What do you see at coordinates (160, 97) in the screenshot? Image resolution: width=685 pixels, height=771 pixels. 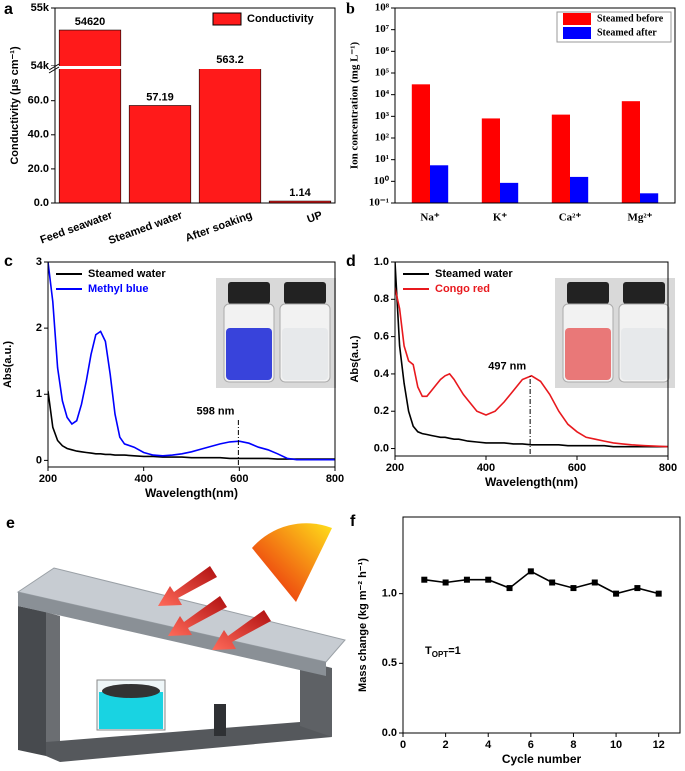 I see `data-label: 57.19` at bounding box center [160, 97].